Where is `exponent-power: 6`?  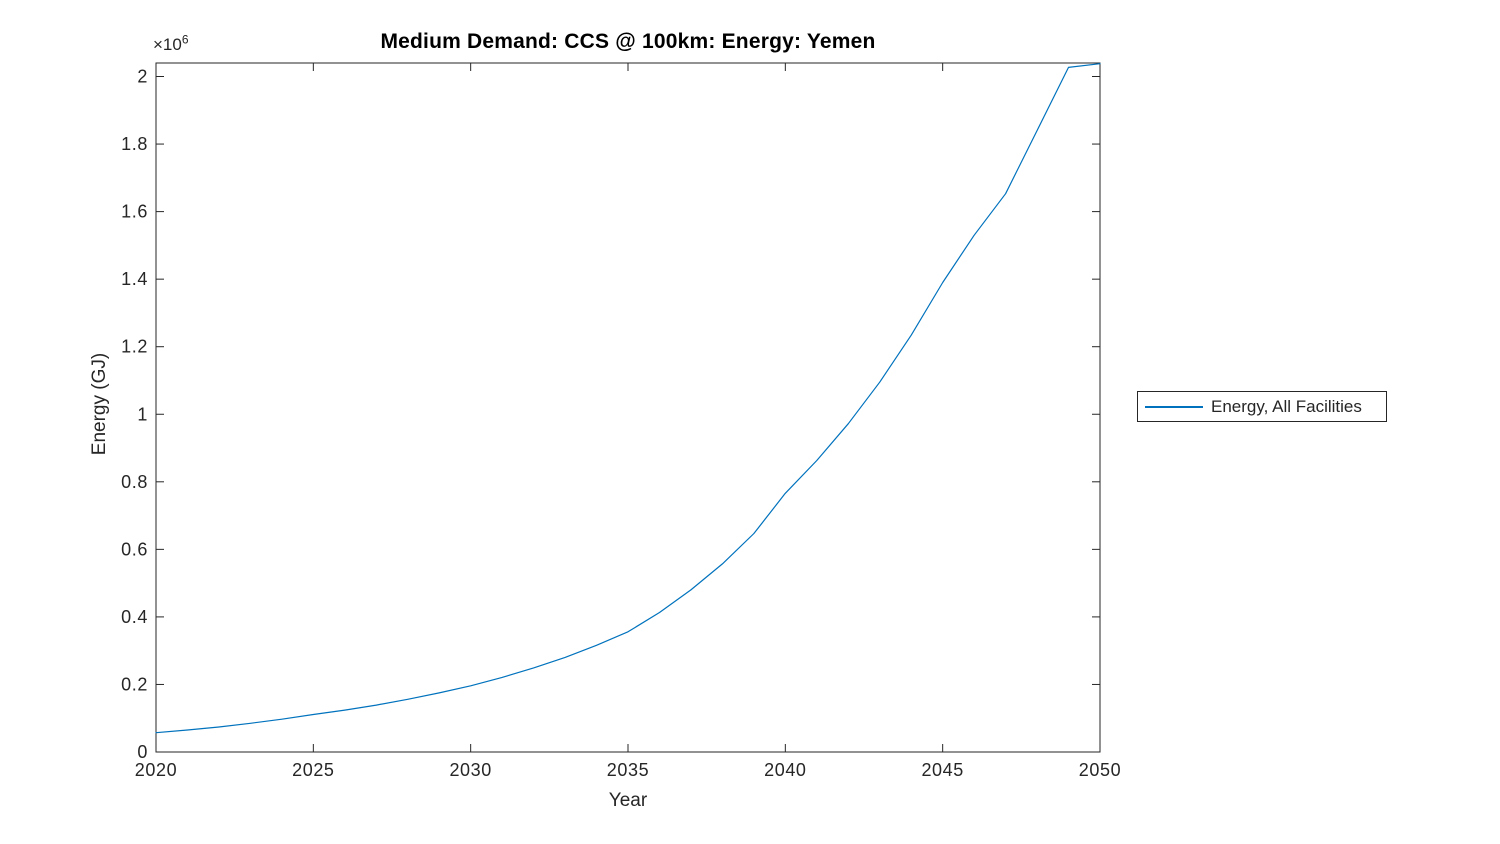 exponent-power: 6 is located at coordinates (185, 39).